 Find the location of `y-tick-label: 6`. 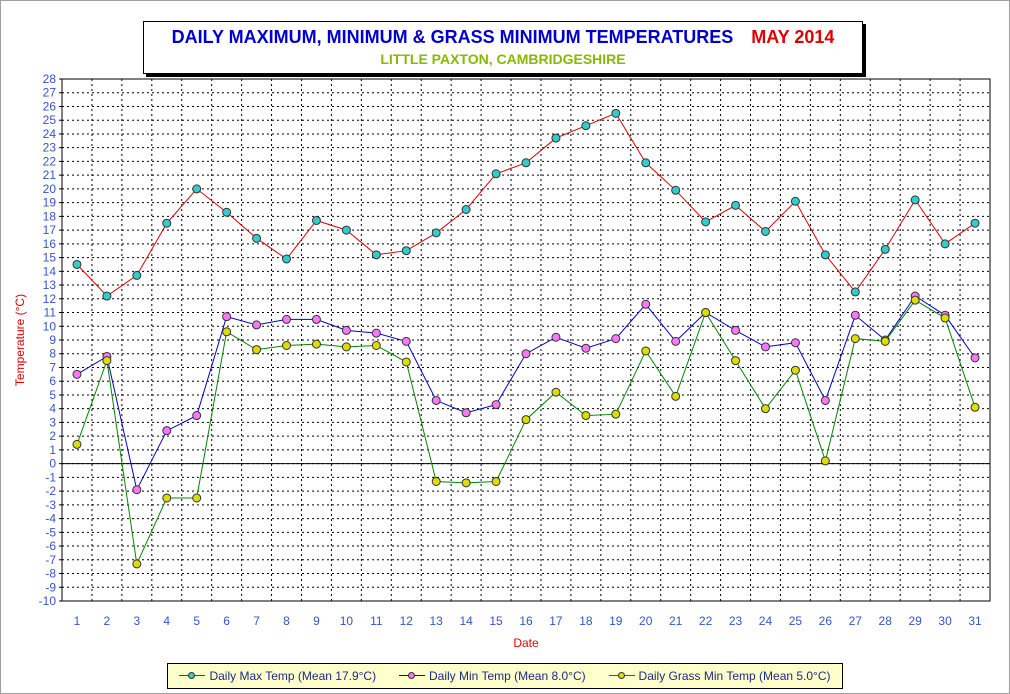

y-tick-label: 6 is located at coordinates (52, 381).